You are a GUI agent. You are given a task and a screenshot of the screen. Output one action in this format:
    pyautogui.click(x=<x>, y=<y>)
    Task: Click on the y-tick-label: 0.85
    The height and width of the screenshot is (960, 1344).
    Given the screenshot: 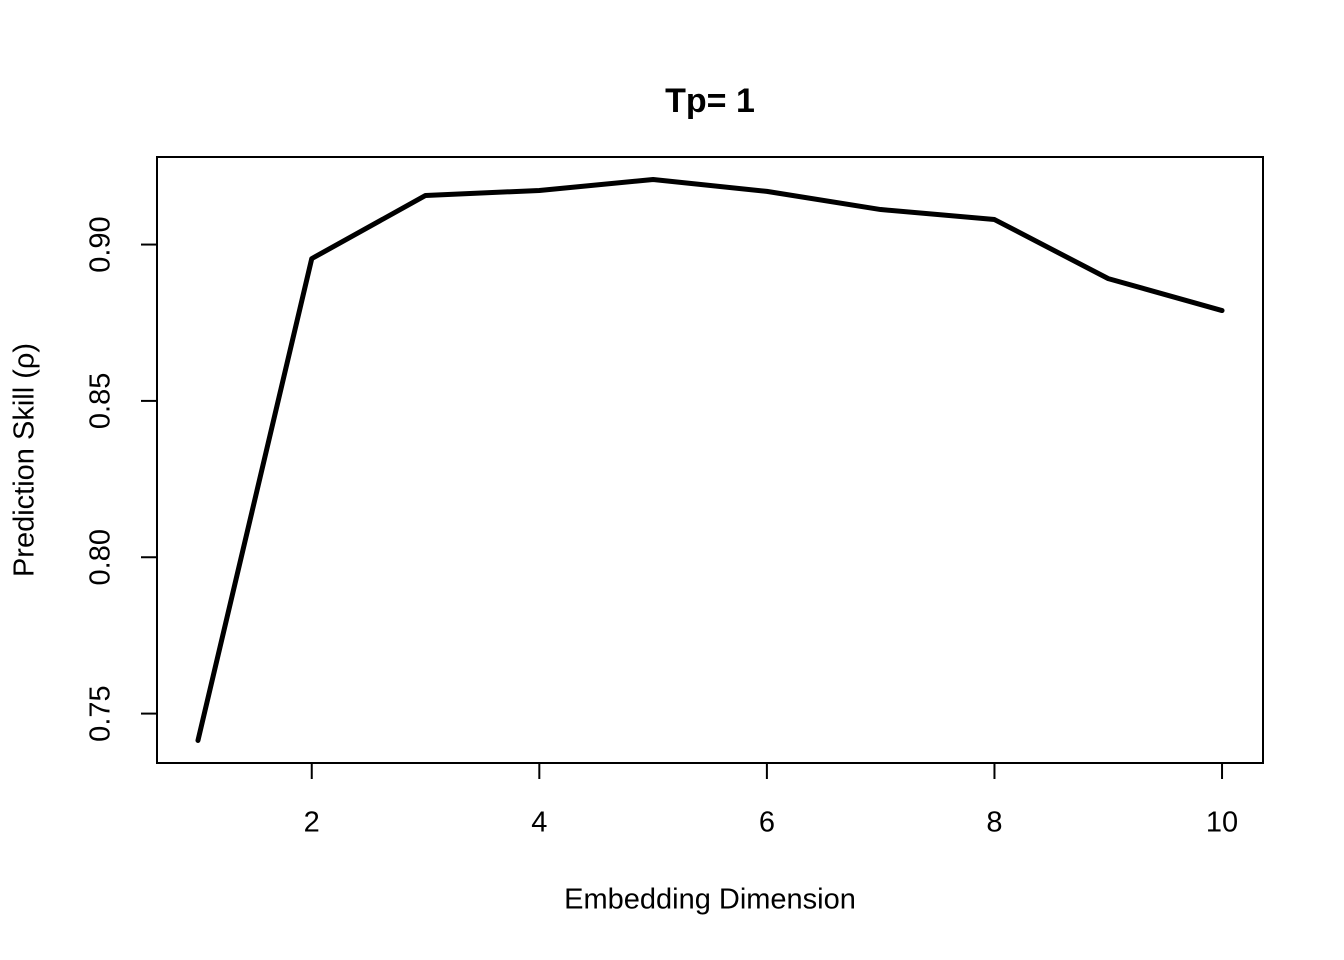 What is the action you would take?
    pyautogui.click(x=101, y=401)
    